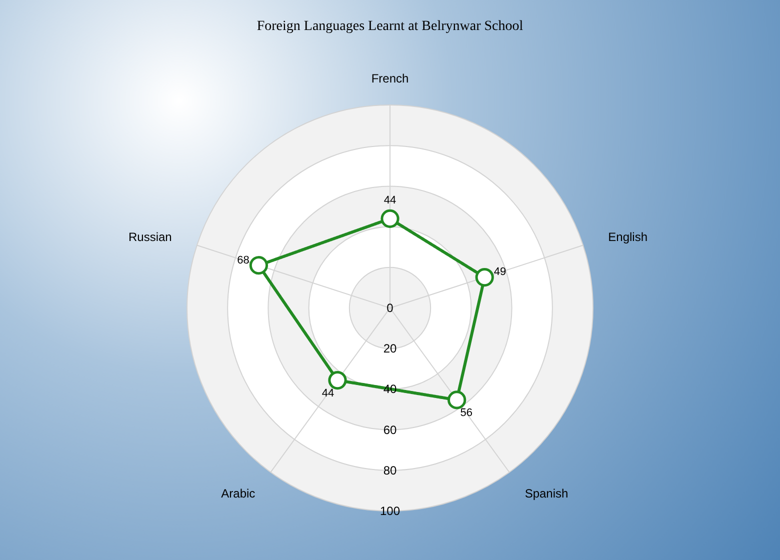 The height and width of the screenshot is (560, 780). What do you see at coordinates (390, 79) in the screenshot?
I see `spoke-label: French` at bounding box center [390, 79].